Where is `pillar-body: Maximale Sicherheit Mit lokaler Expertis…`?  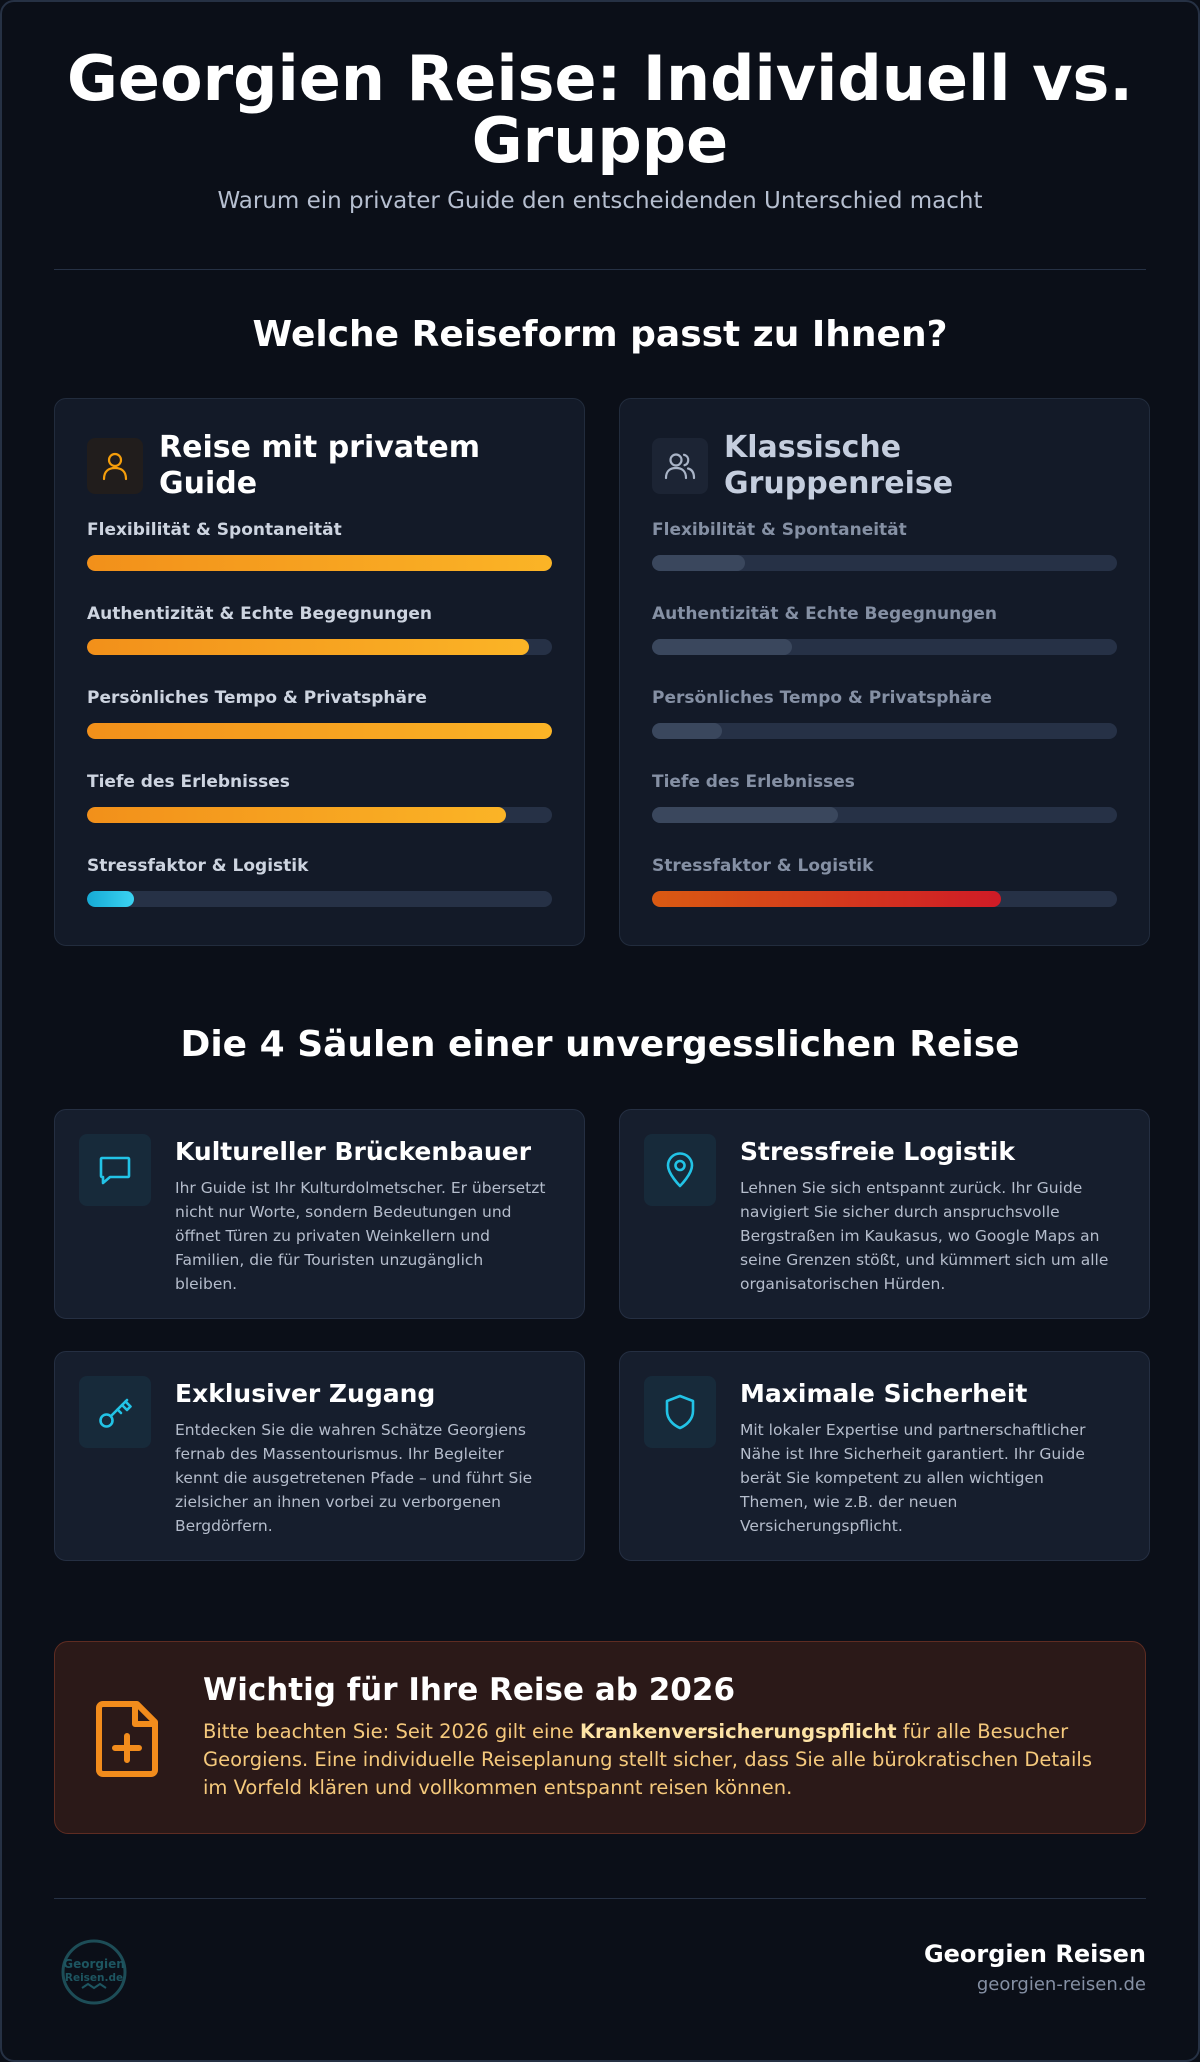 pillar-body: Maximale Sicherheit Mit lokaler Expertis… is located at coordinates (912, 1468).